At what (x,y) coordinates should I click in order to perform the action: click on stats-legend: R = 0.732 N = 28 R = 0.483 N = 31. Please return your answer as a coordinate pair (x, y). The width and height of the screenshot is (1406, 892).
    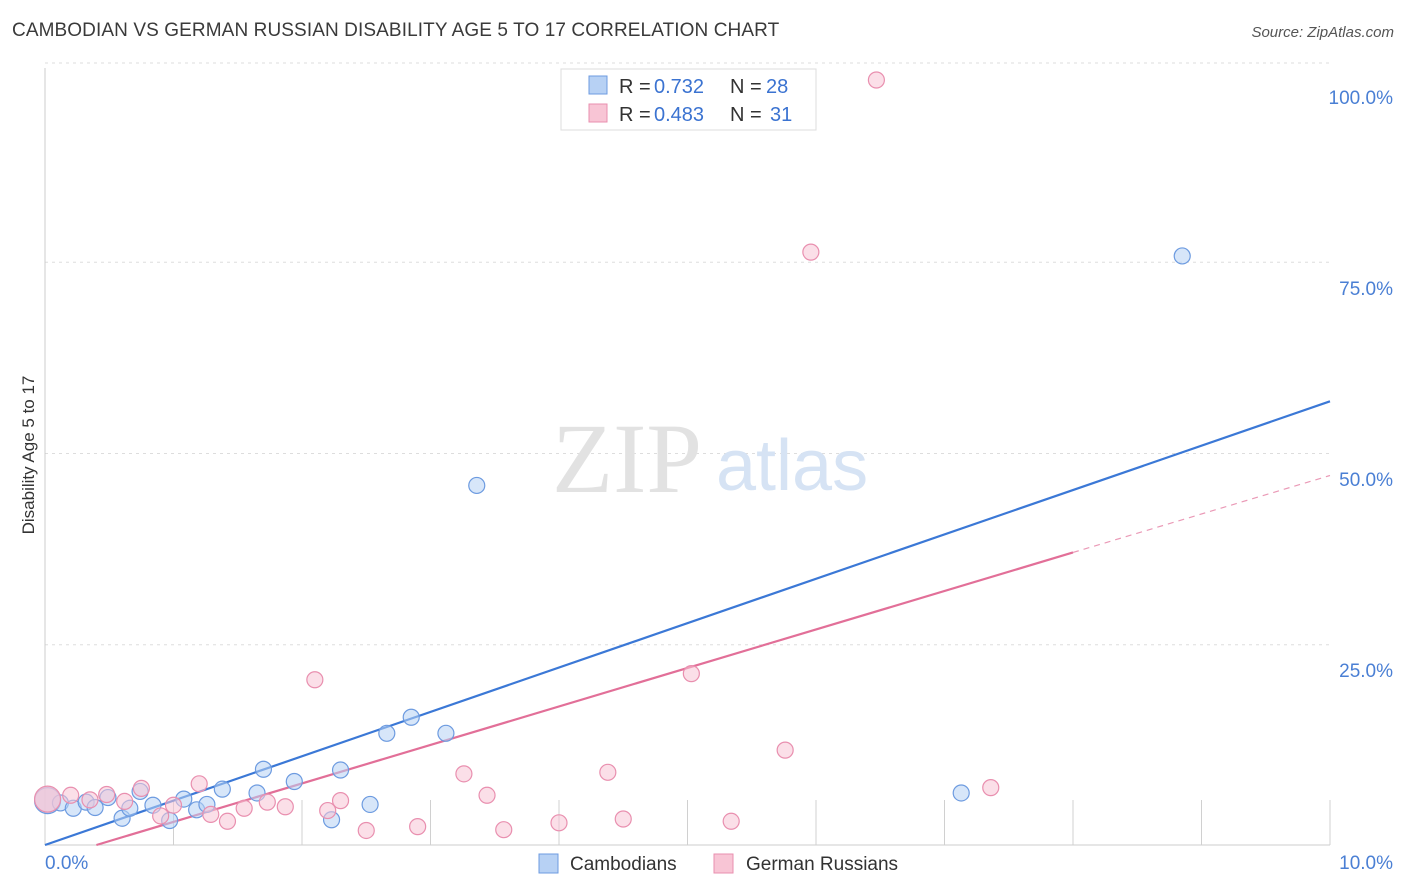
    Looking at the image, I should click on (688, 99).